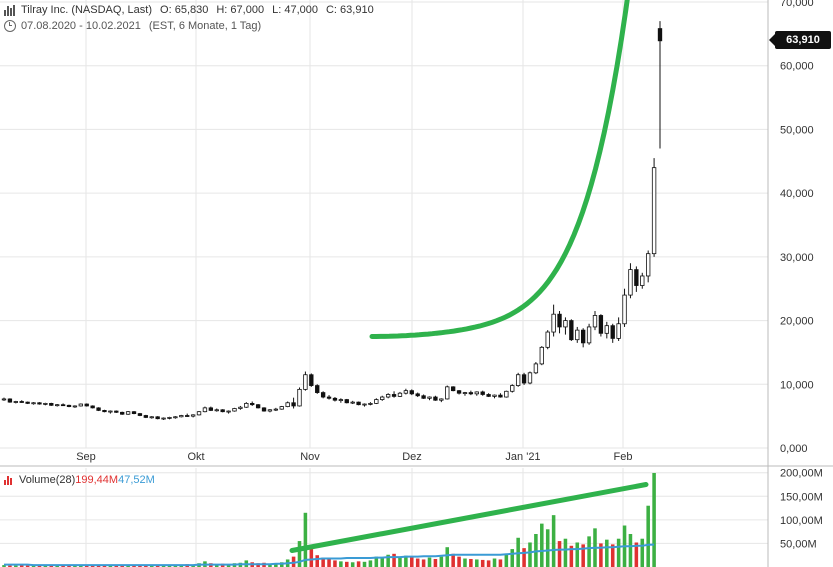 The height and width of the screenshot is (567, 833). I want to click on volume-grid, so click(384, 508).